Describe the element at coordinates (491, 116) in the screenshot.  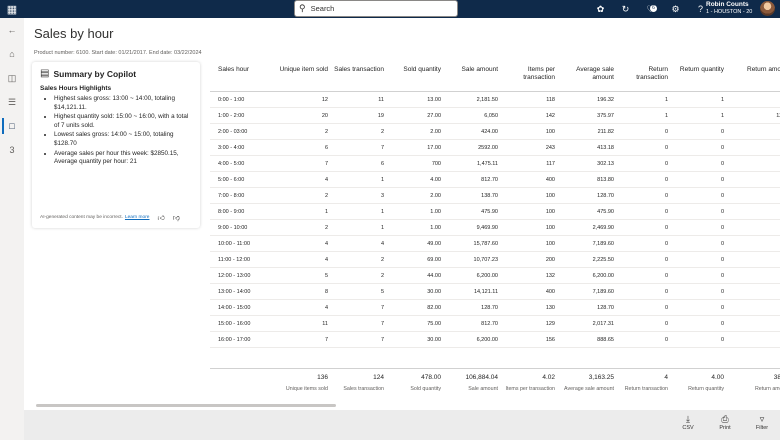
I see `col-sale-amount-cell: 6,050` at that location.